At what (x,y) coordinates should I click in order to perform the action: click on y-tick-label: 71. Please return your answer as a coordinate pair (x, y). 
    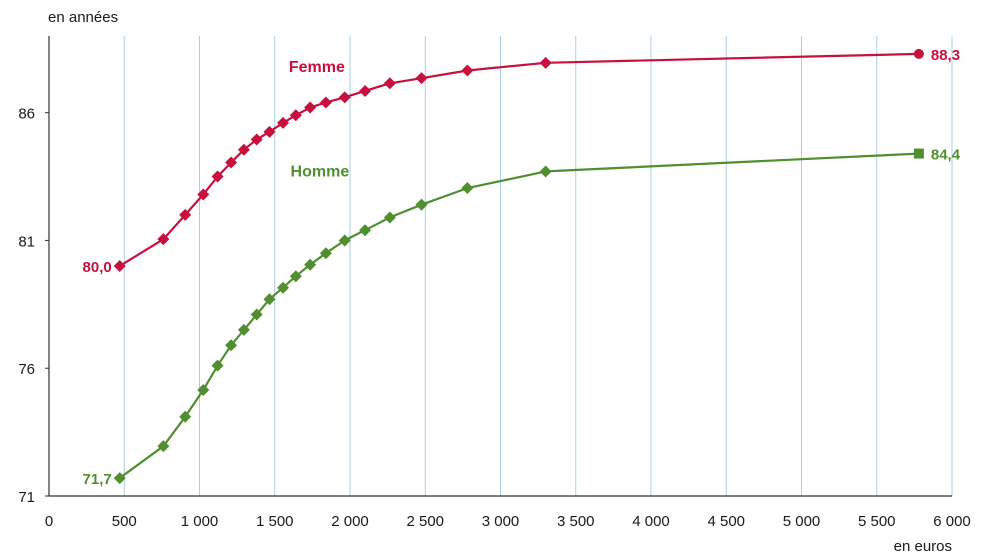
    Looking at the image, I should click on (26, 497).